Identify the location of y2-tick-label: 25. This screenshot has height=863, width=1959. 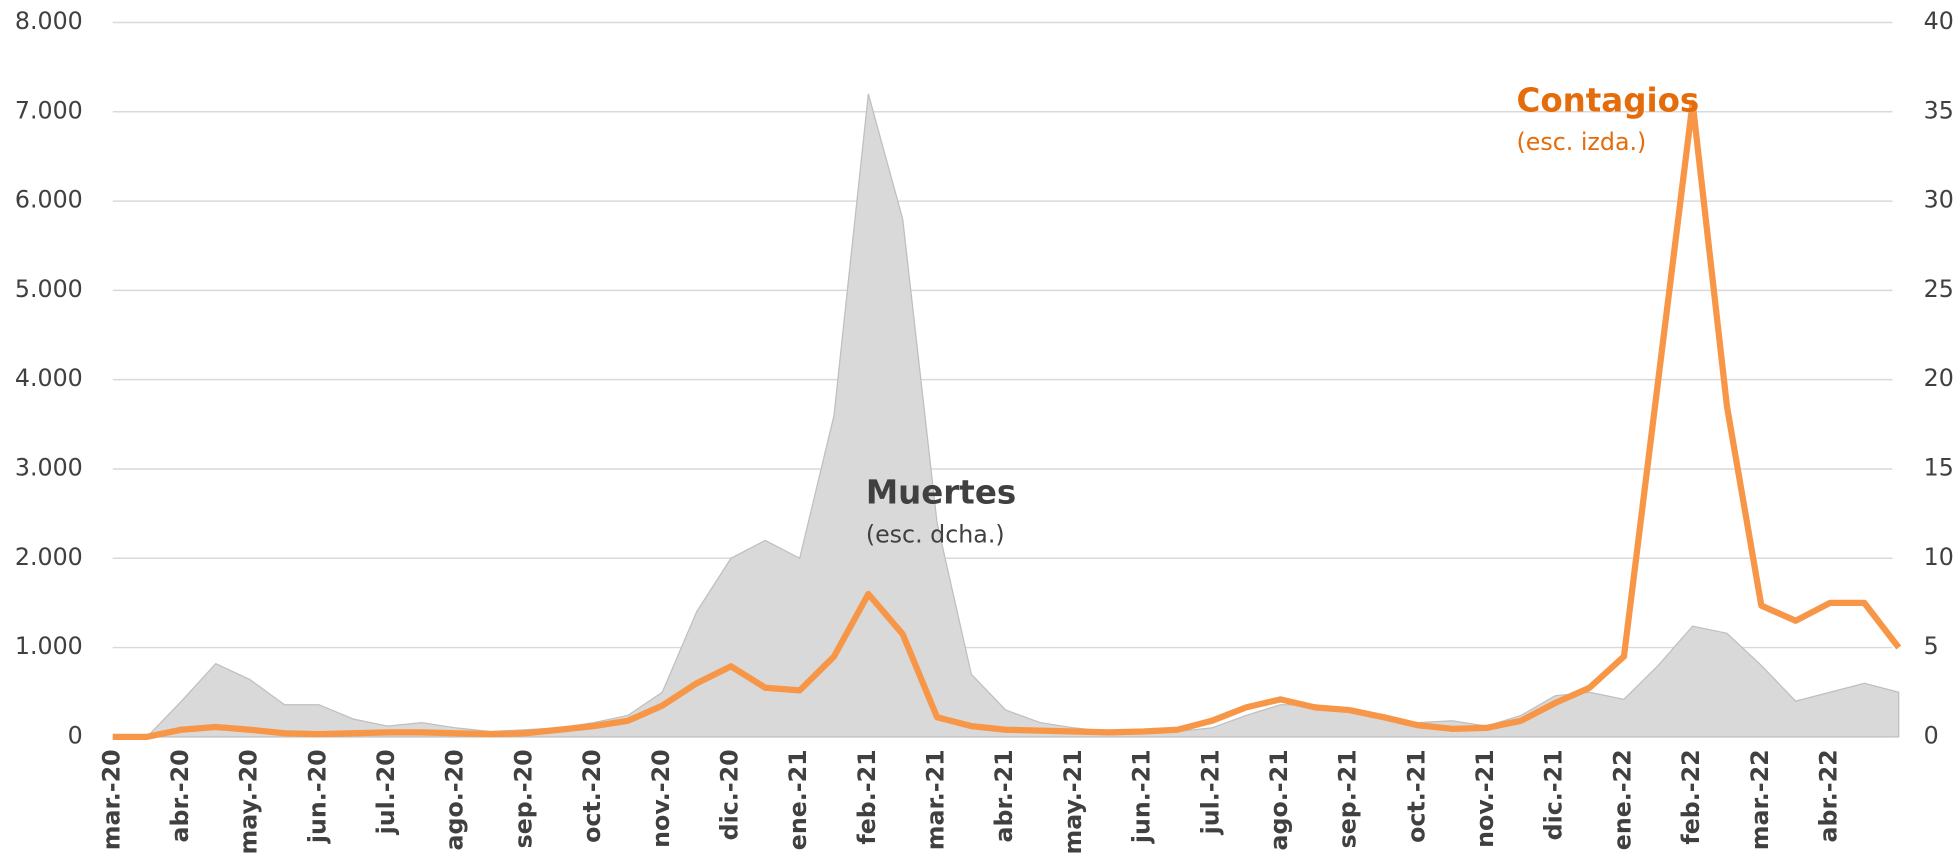
(1939, 289).